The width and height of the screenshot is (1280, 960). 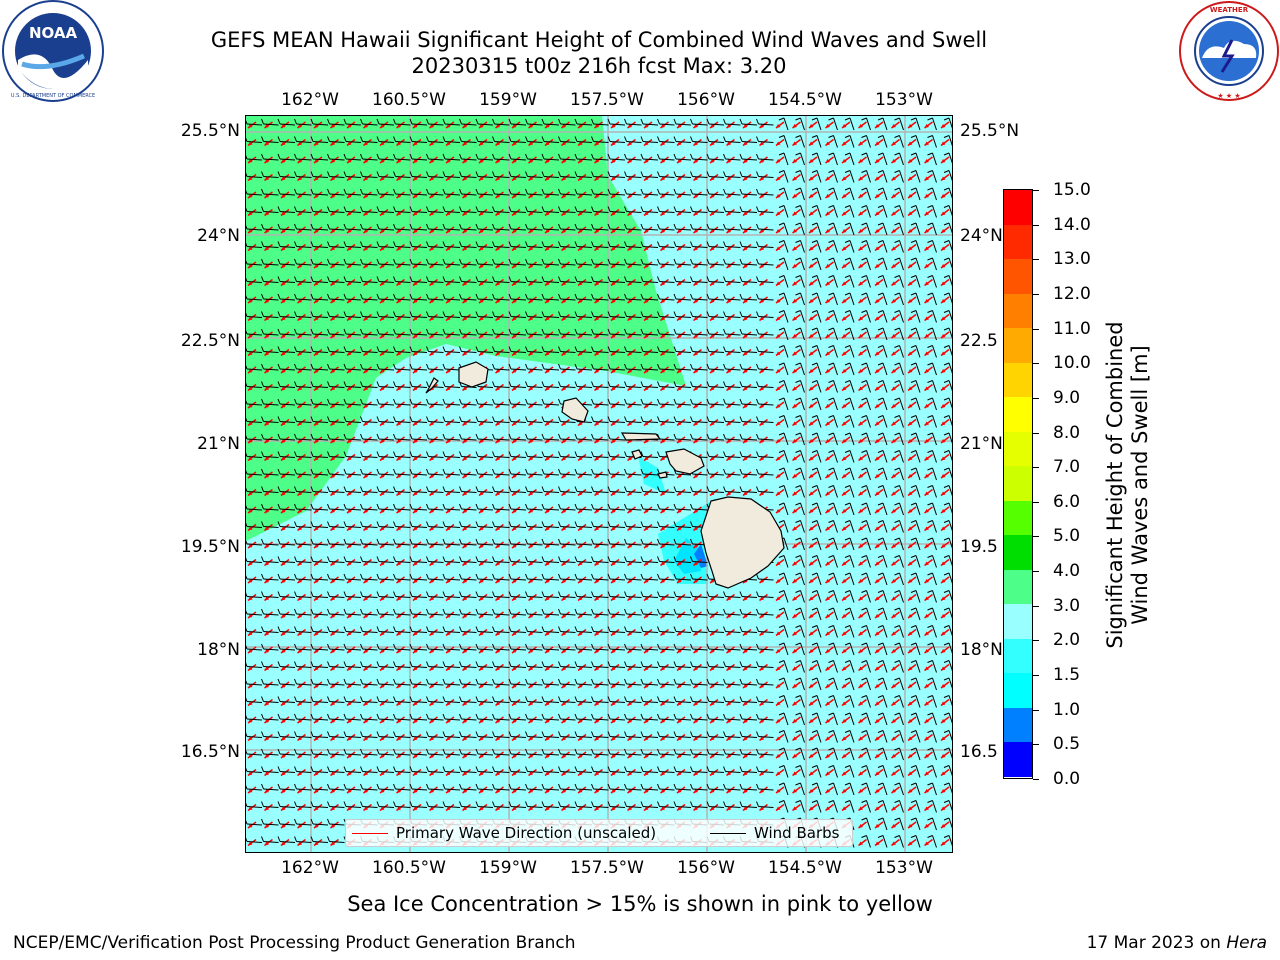 I want to click on colorbar, so click(x=1018, y=484).